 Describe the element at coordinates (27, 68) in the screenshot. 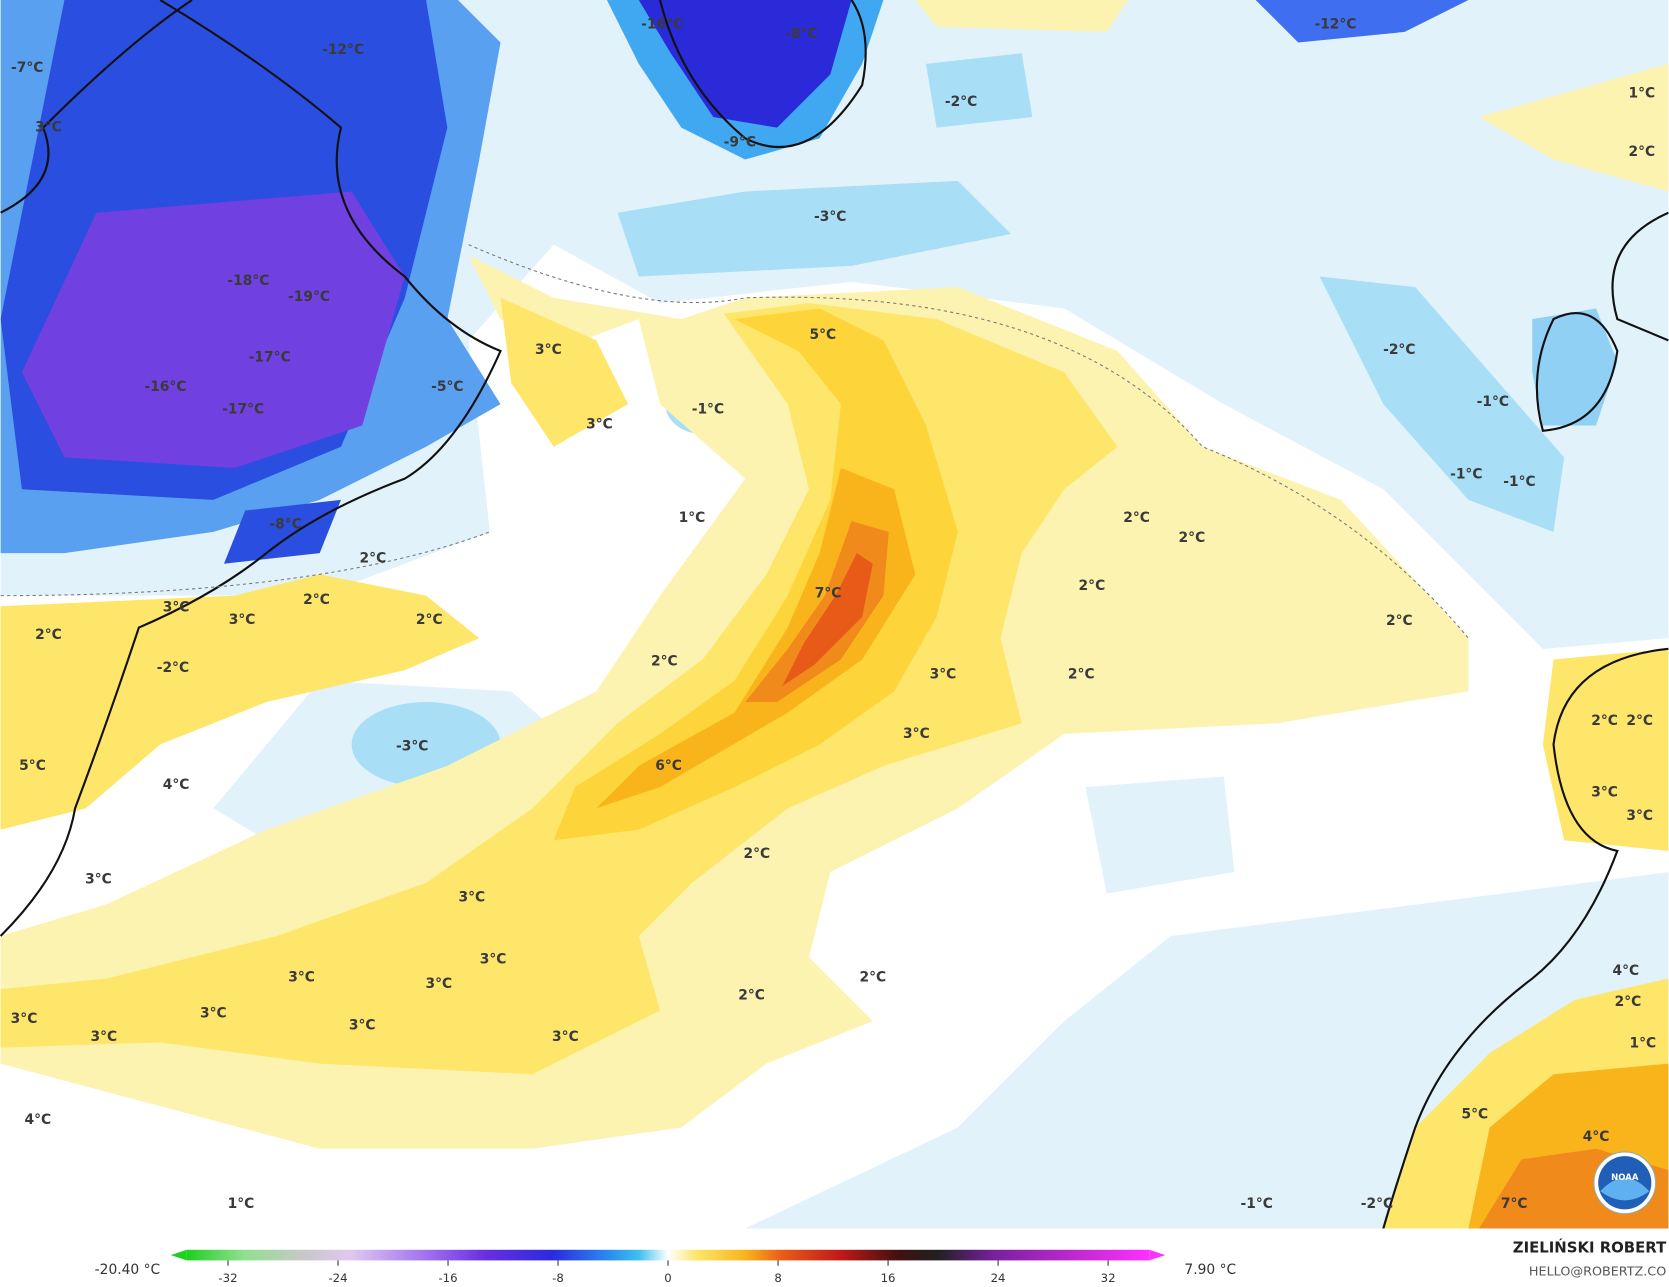

I see `temperature-label: -7°C` at that location.